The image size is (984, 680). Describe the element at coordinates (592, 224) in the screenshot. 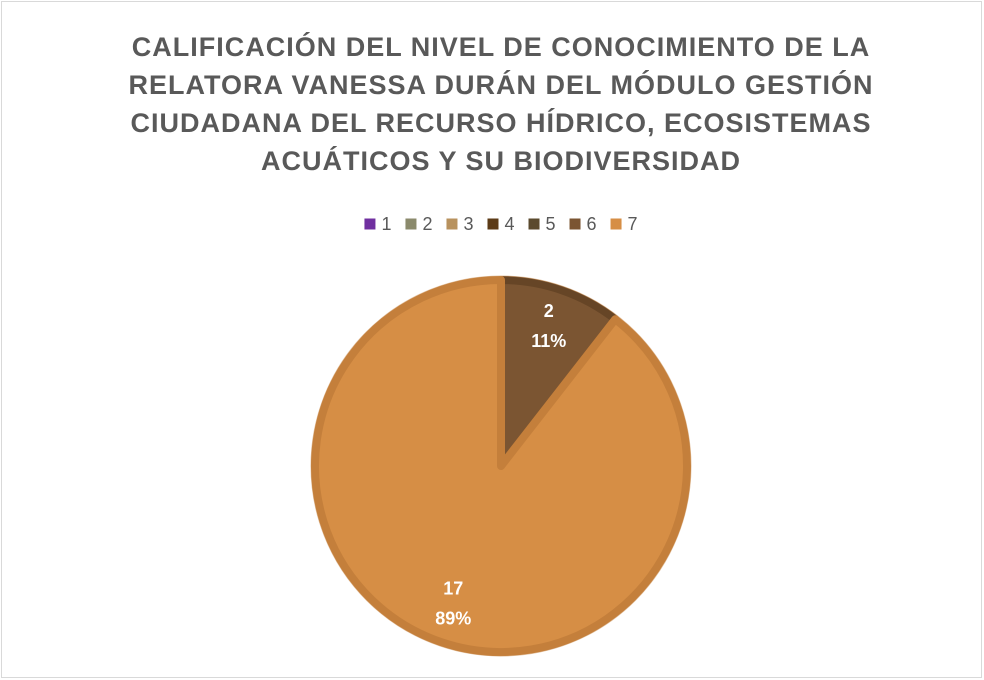

I see `legend-label: 6` at that location.